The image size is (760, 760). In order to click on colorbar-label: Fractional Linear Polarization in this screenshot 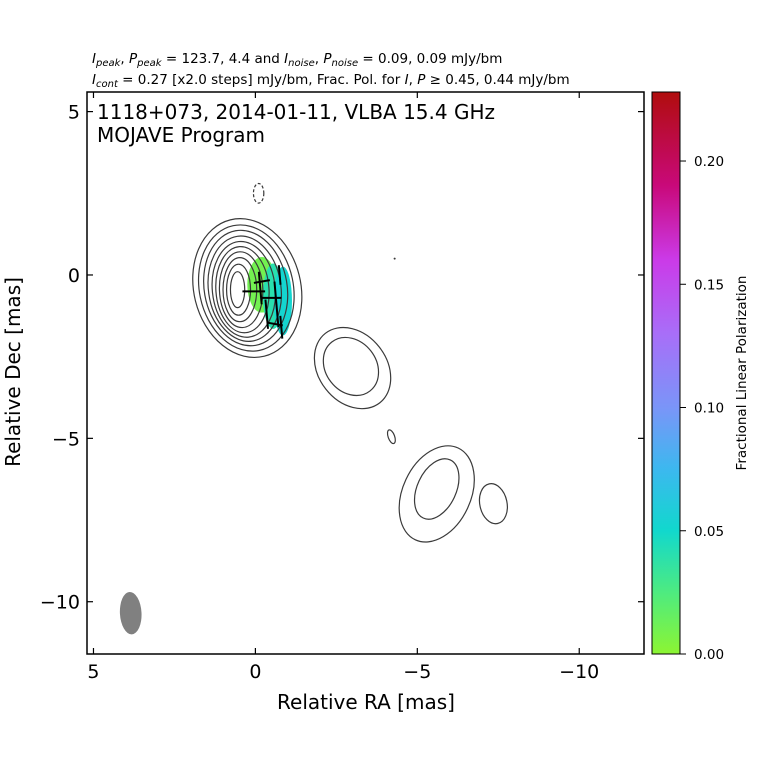, I will do `click(742, 373)`.